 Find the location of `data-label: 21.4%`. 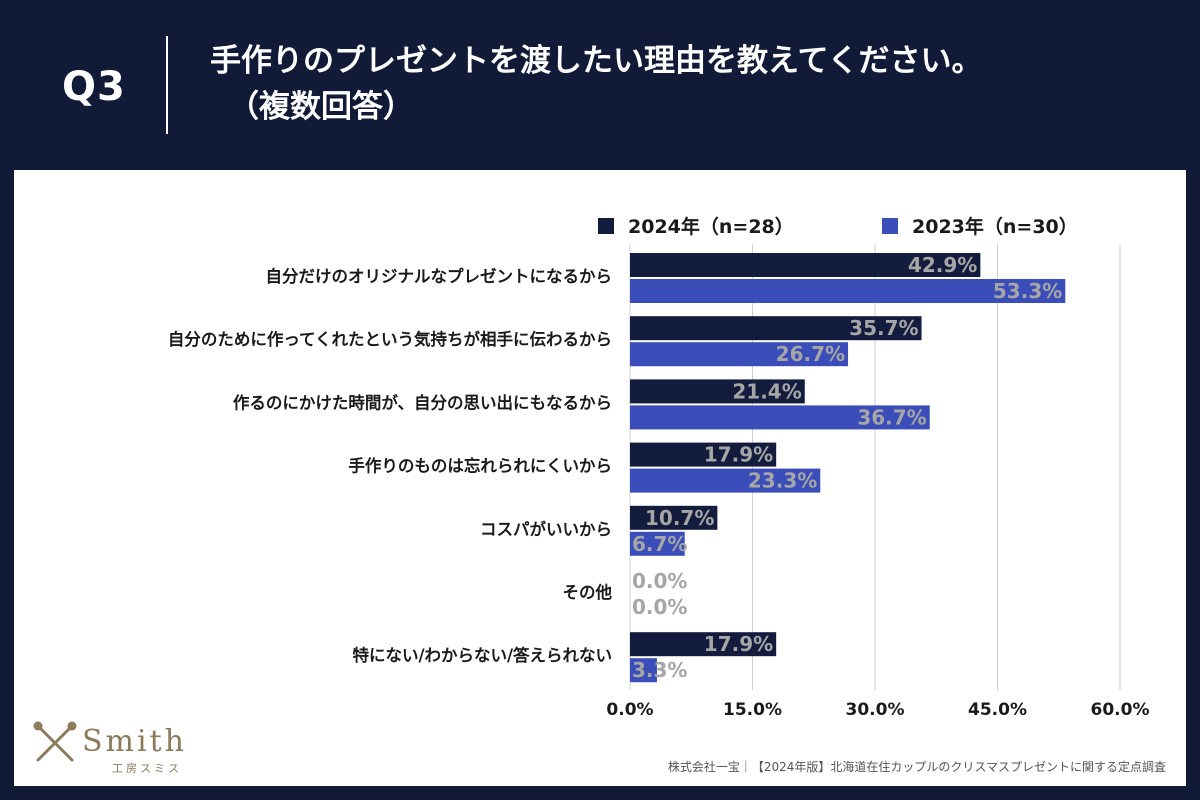

data-label: 21.4% is located at coordinates (766, 391).